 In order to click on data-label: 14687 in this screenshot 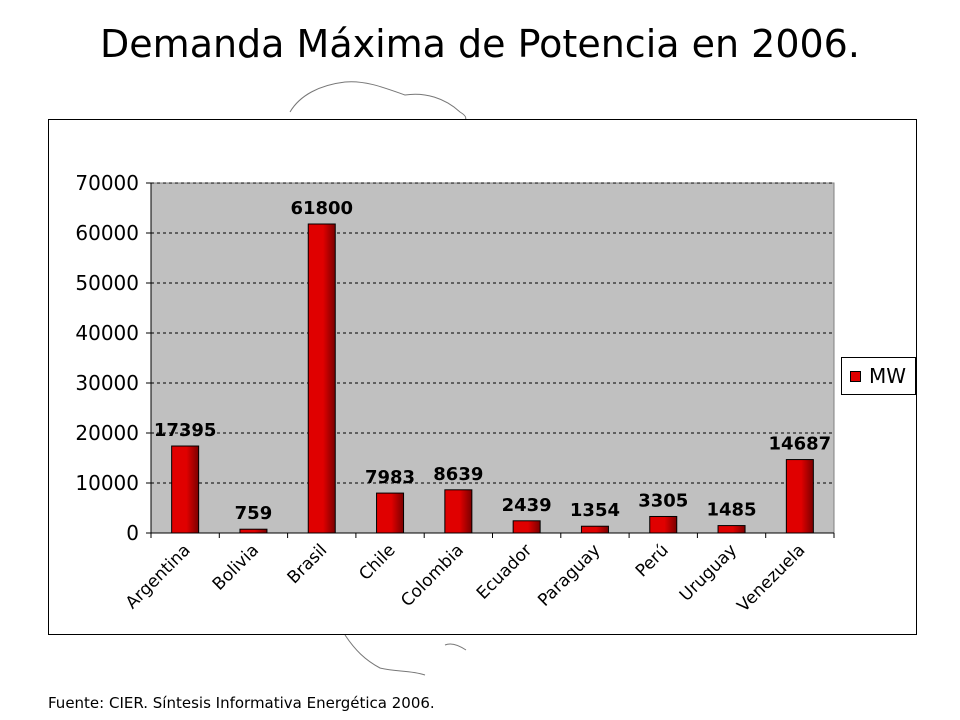, I will do `click(800, 444)`.